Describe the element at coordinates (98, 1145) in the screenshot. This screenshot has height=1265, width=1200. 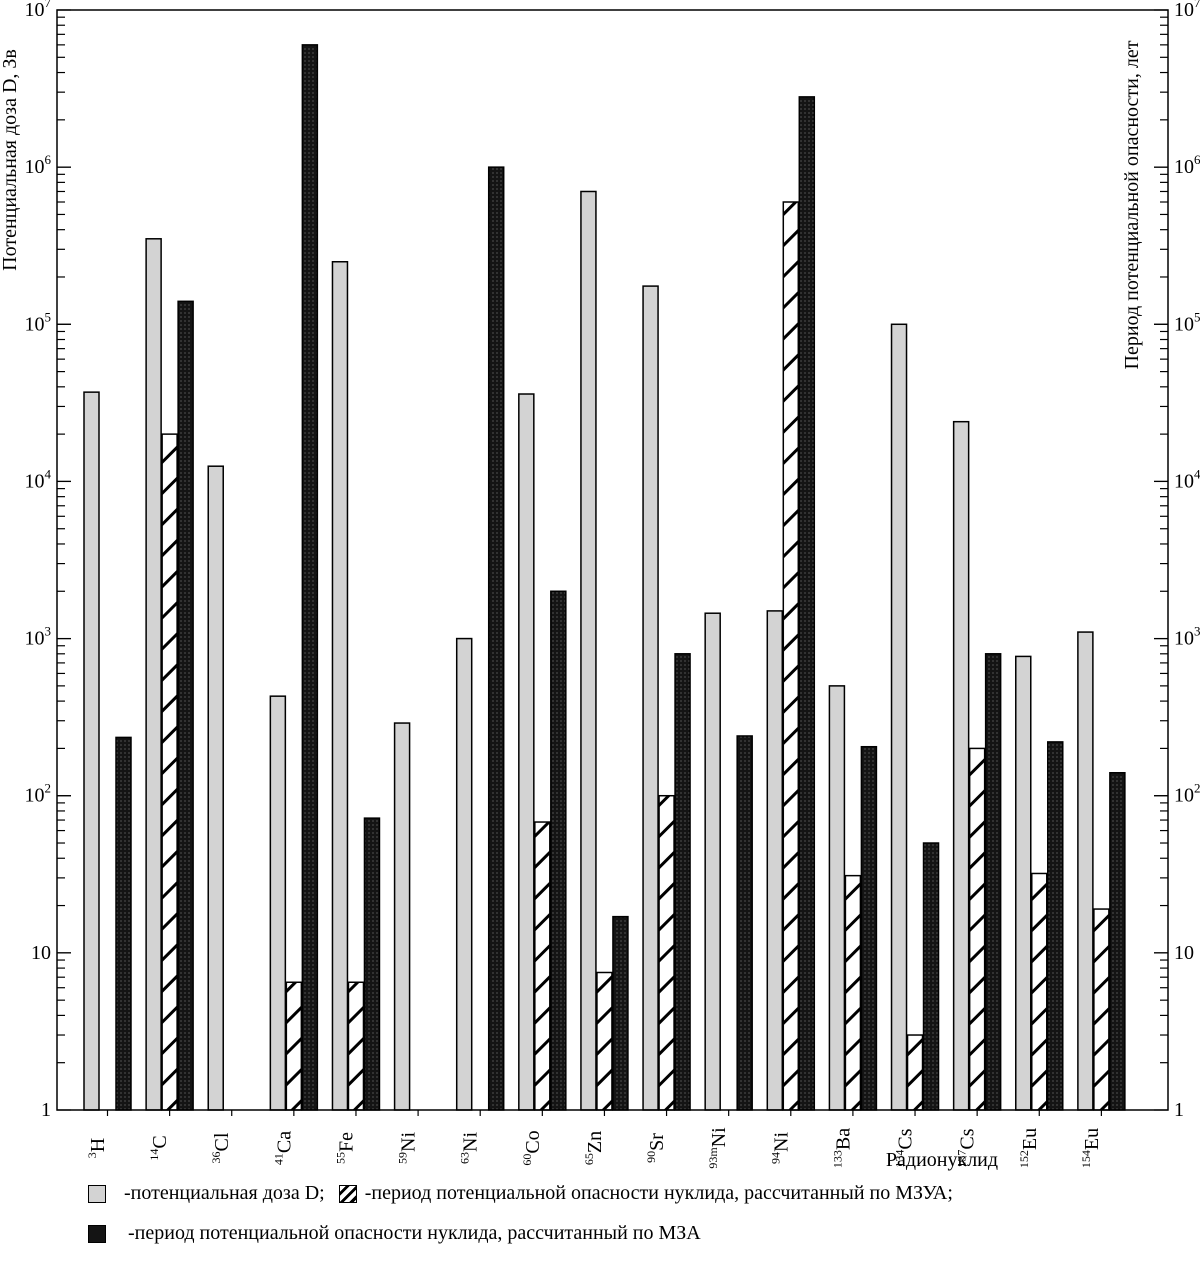
I see `nuclide-symbol: H` at that location.